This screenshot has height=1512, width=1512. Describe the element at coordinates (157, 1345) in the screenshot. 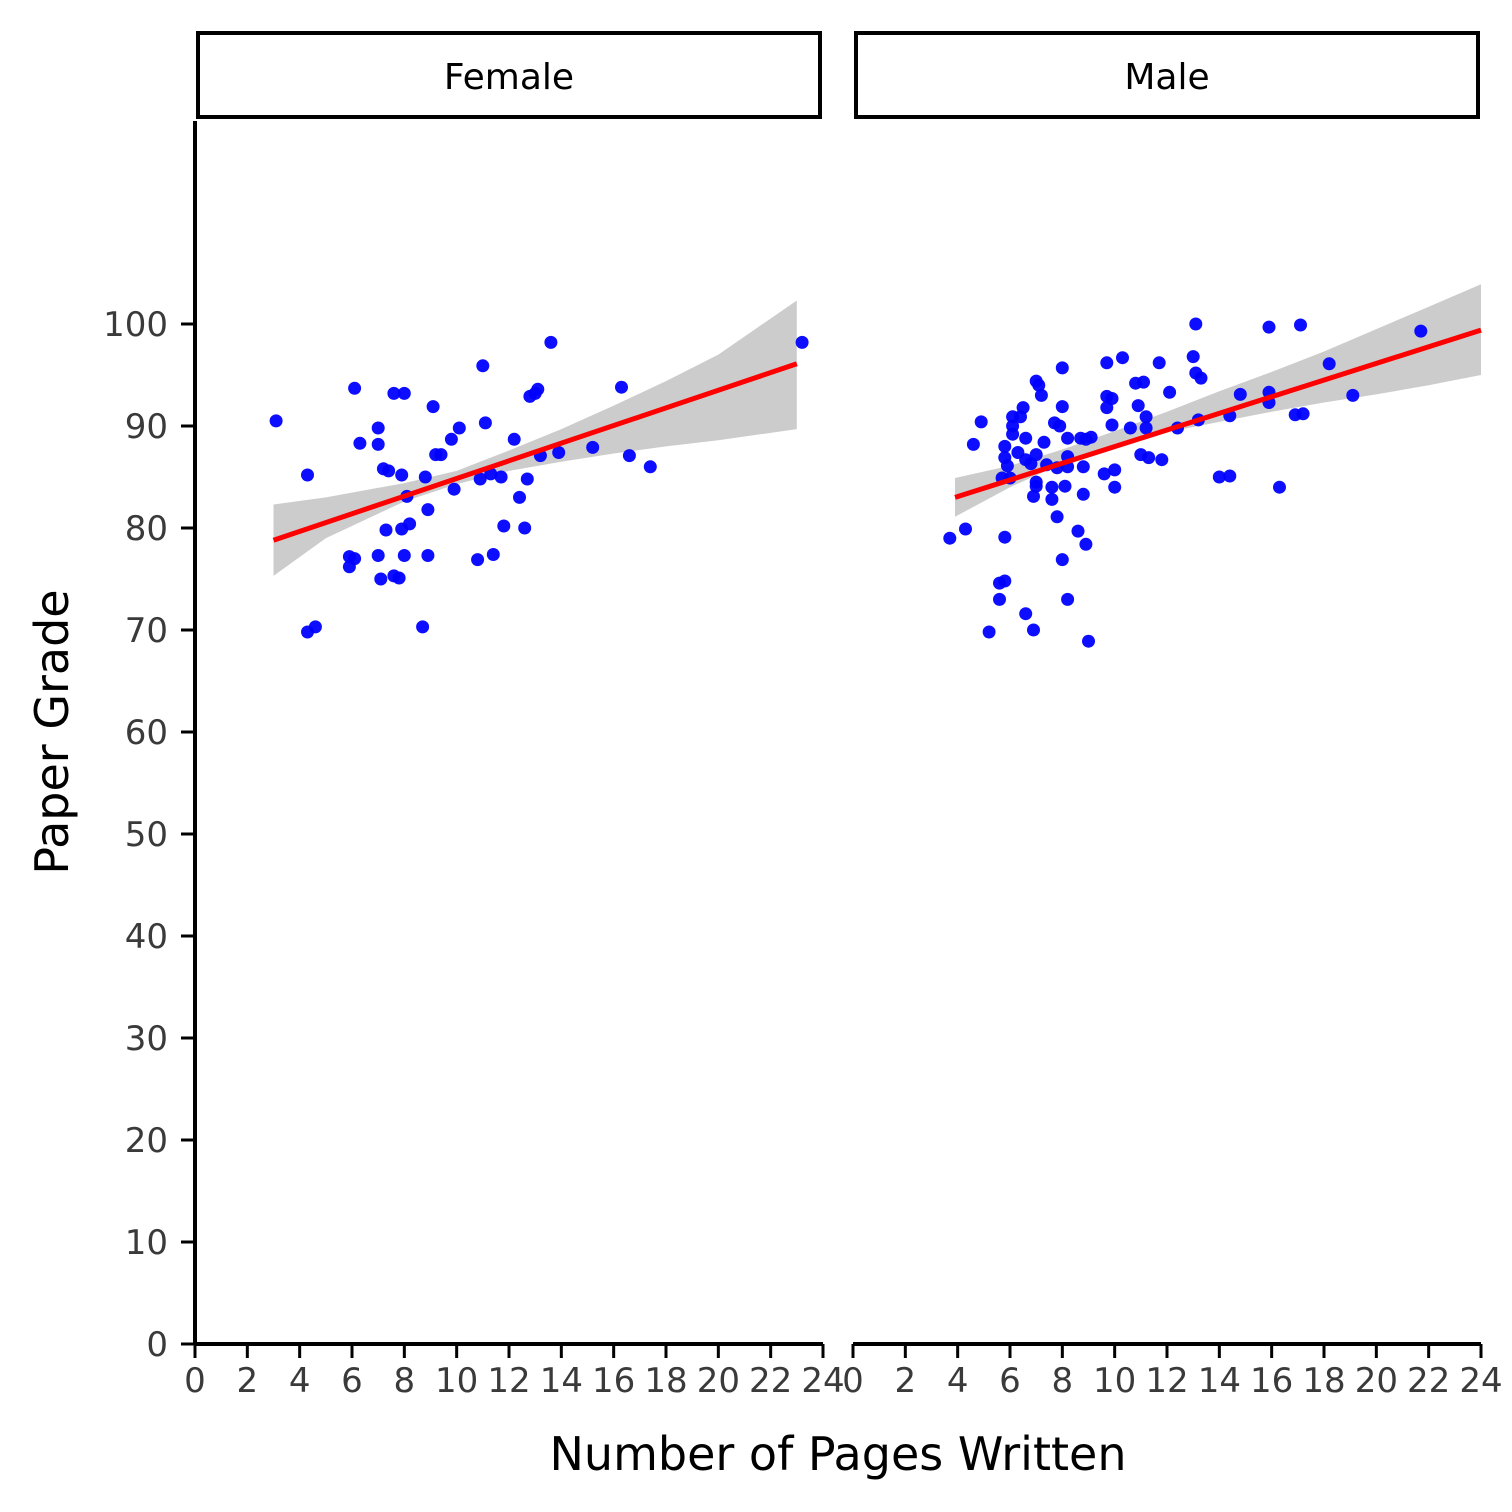

I see `y-tick-label: 0` at that location.